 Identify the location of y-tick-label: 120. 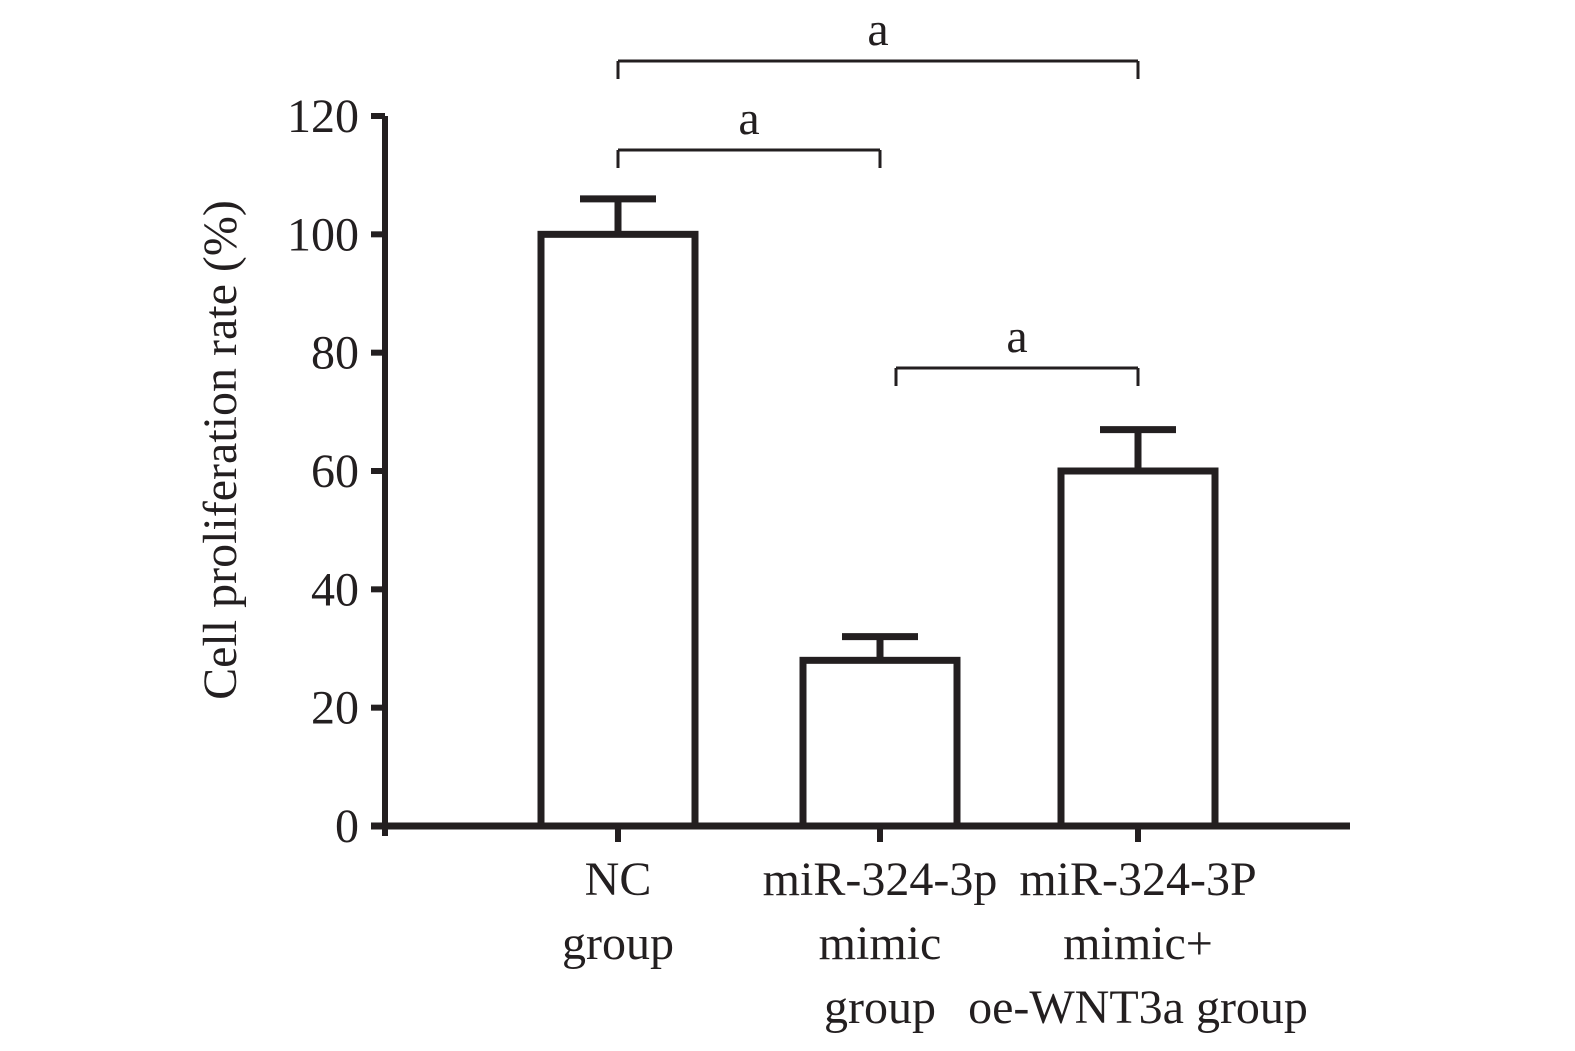
(323, 116).